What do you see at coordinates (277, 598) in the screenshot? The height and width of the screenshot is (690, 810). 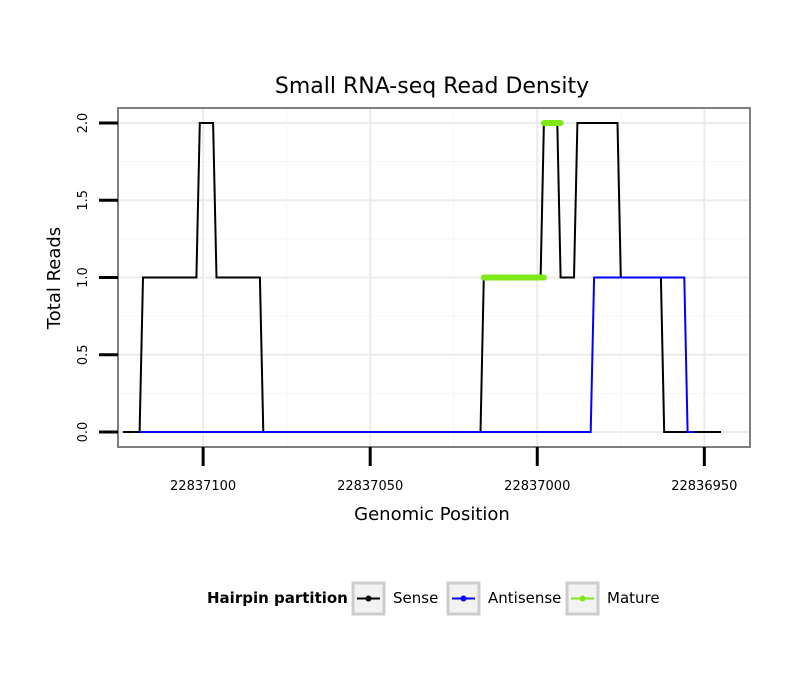 I see `legend-title: Hairpin partition` at bounding box center [277, 598].